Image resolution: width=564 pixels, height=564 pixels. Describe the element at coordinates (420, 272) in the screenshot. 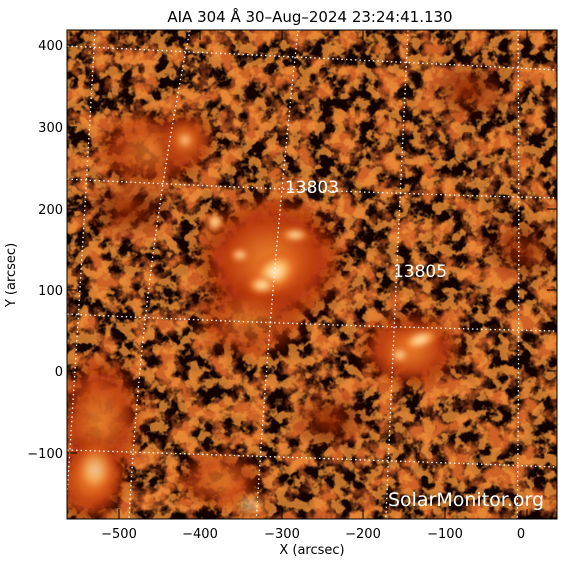

I see `active-region-label: 13805` at that location.